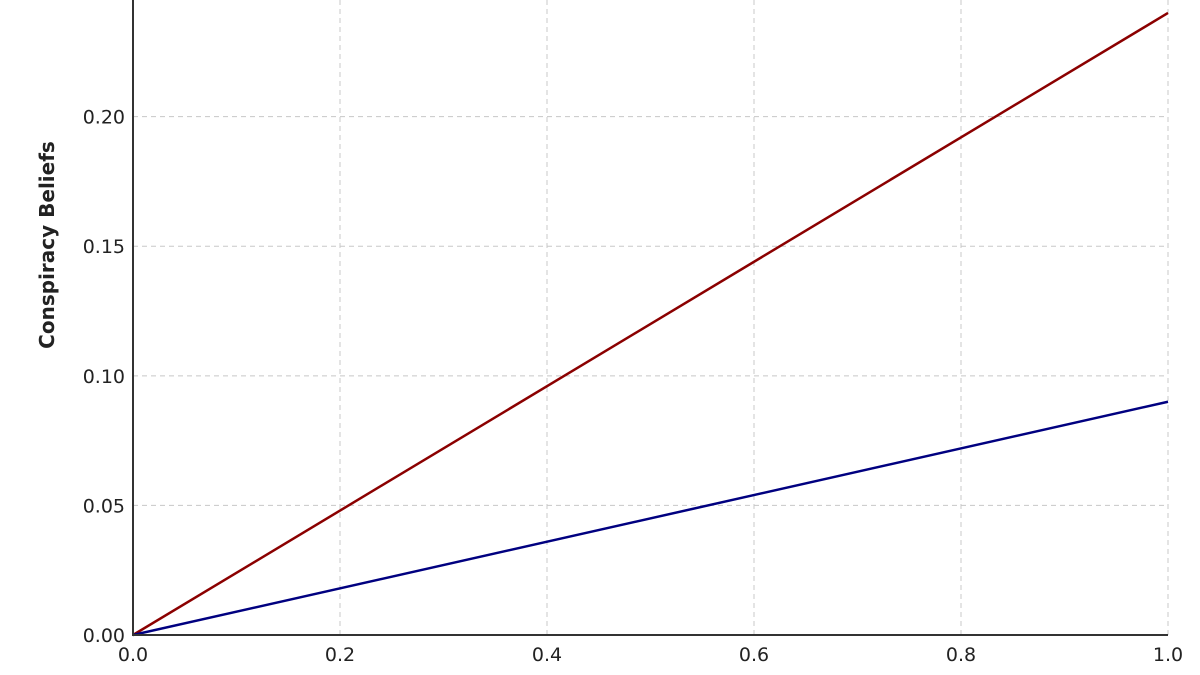 The width and height of the screenshot is (1200, 675). I want to click on x-tick-label: 0.8, so click(961, 655).